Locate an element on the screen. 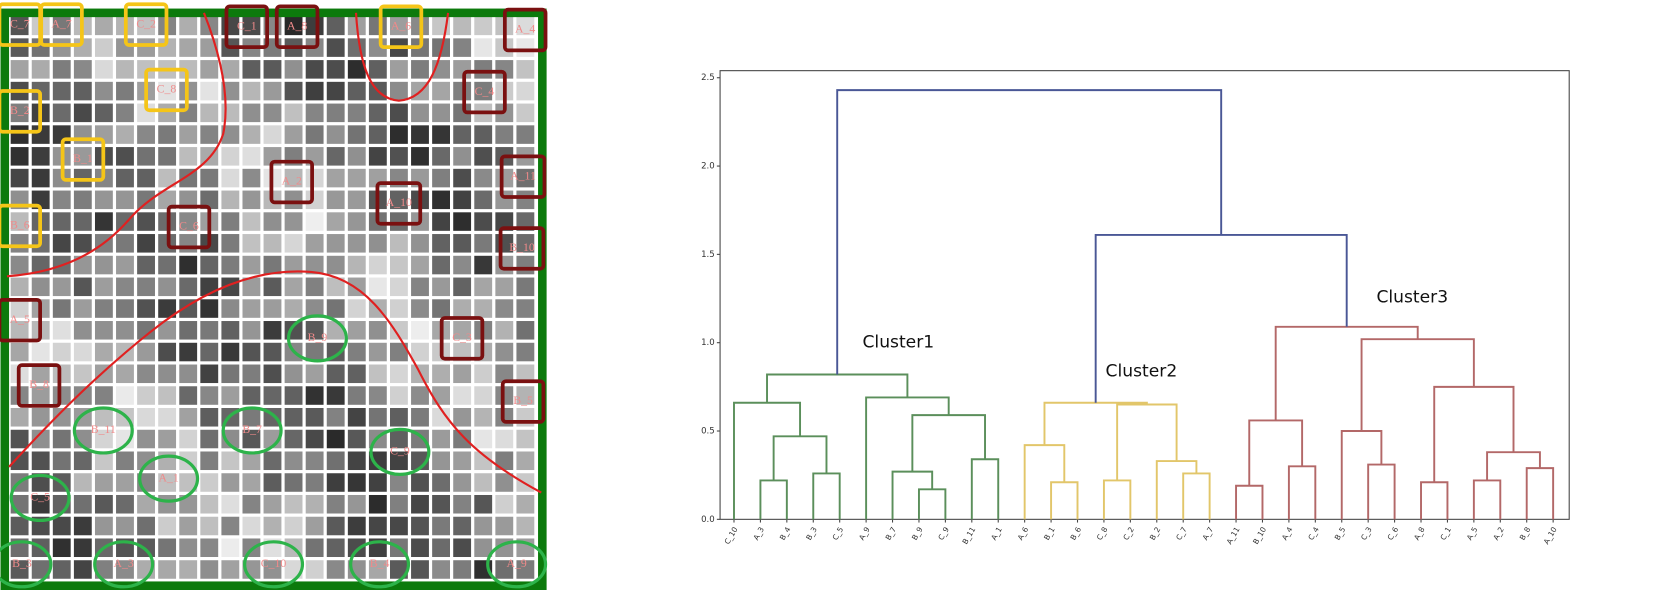 The image size is (1680, 590). y-tick-label: 0.0 is located at coordinates (708, 520).